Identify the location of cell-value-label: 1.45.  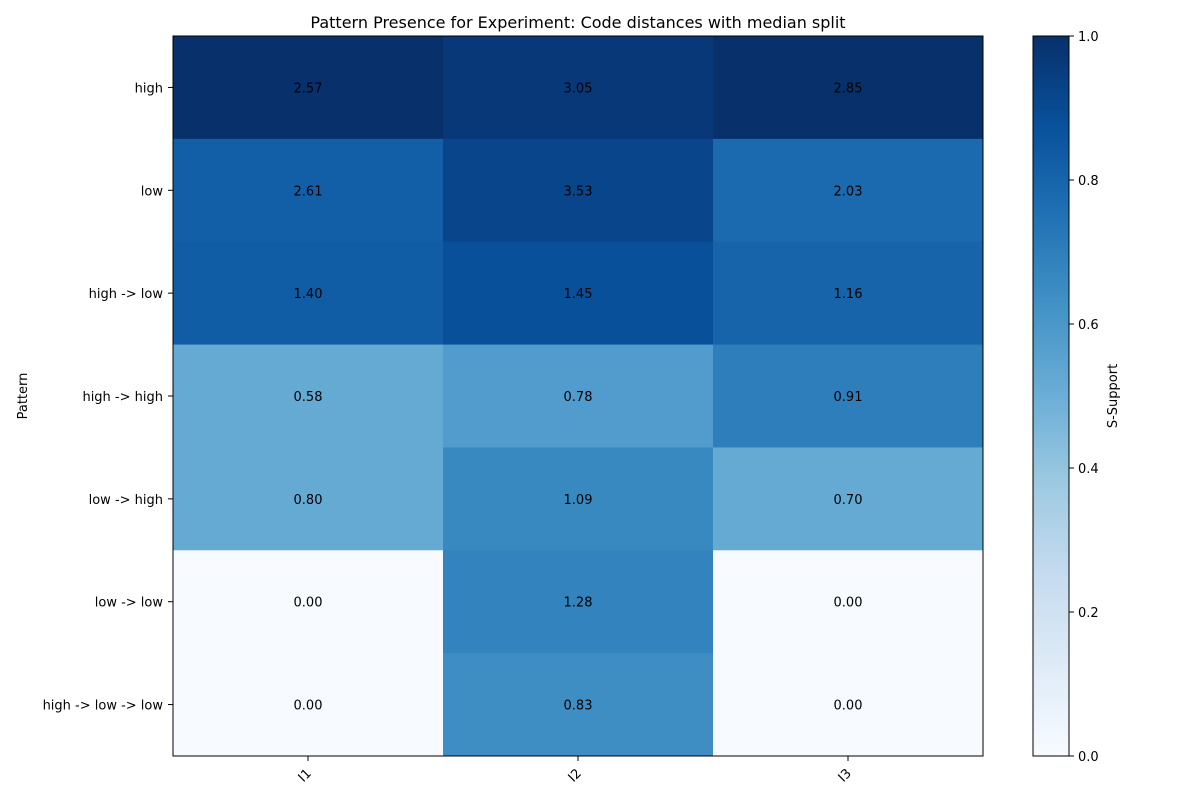
(578, 294).